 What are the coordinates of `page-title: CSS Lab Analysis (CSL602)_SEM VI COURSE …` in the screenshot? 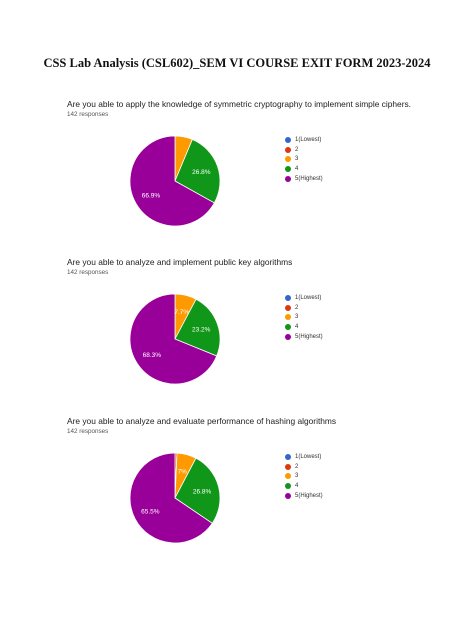 It's located at (237, 63).